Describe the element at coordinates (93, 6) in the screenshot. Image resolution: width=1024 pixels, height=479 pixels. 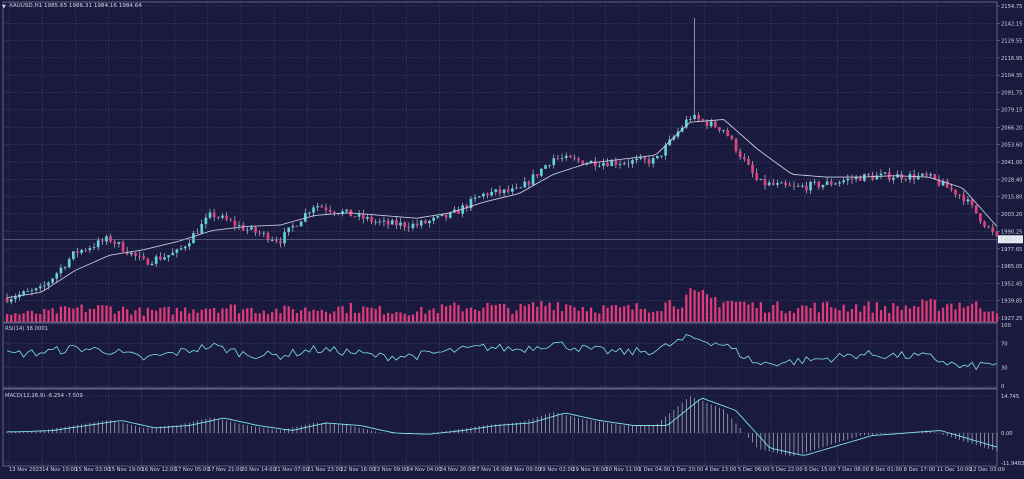
I see `ohlc-readout: 1985.65 1986.31 1984.16 1984.64` at that location.